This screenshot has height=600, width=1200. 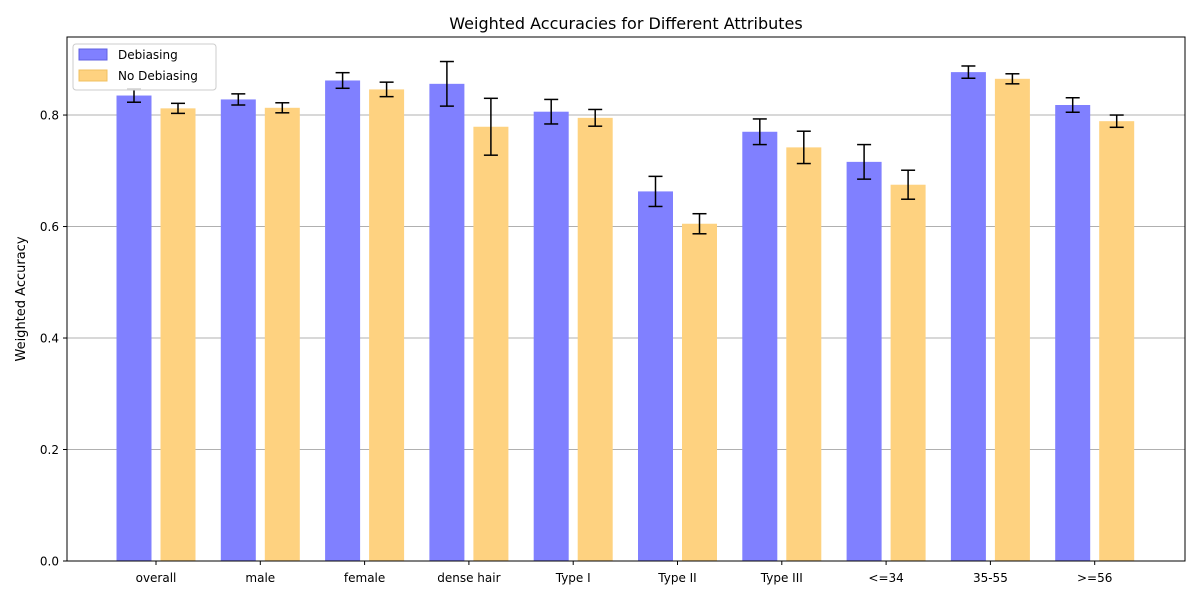 I want to click on x-tick-label: Type II, so click(x=676, y=578).